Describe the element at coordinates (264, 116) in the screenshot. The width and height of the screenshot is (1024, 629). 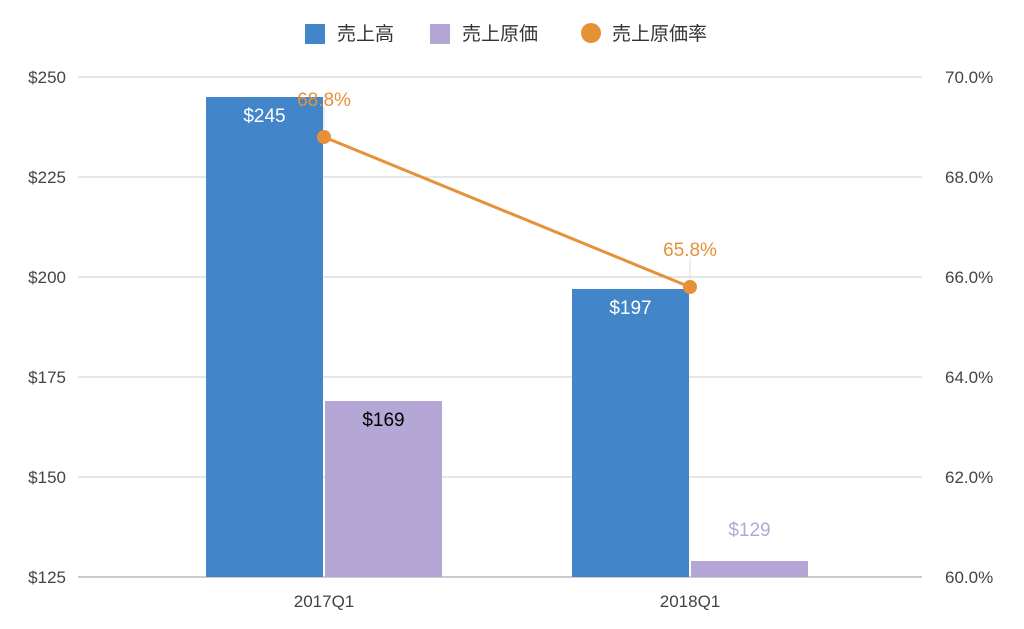
I see `bar-data-label: $245` at that location.